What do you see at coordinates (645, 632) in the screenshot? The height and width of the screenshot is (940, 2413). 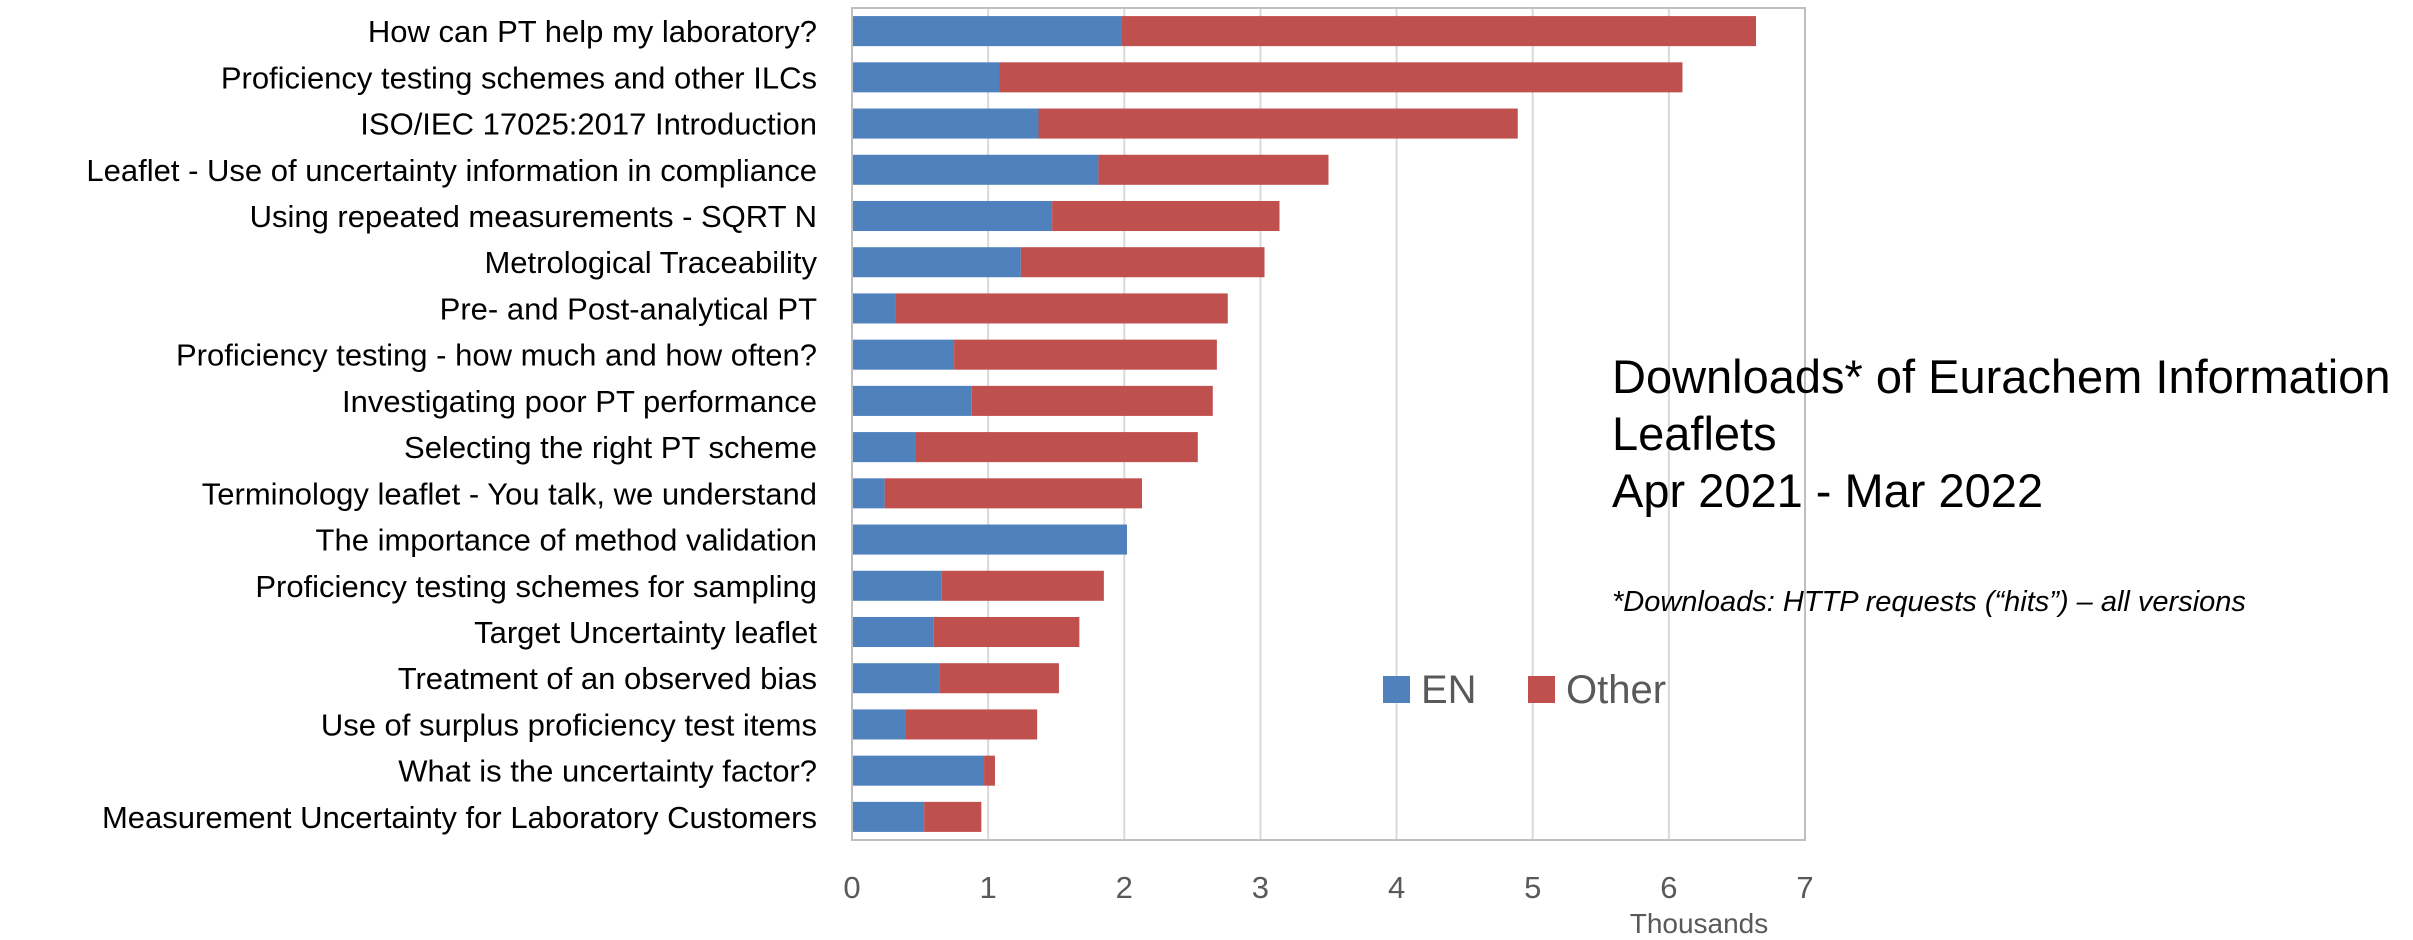 I see `category-label: Target Uncertainty leaflet` at bounding box center [645, 632].